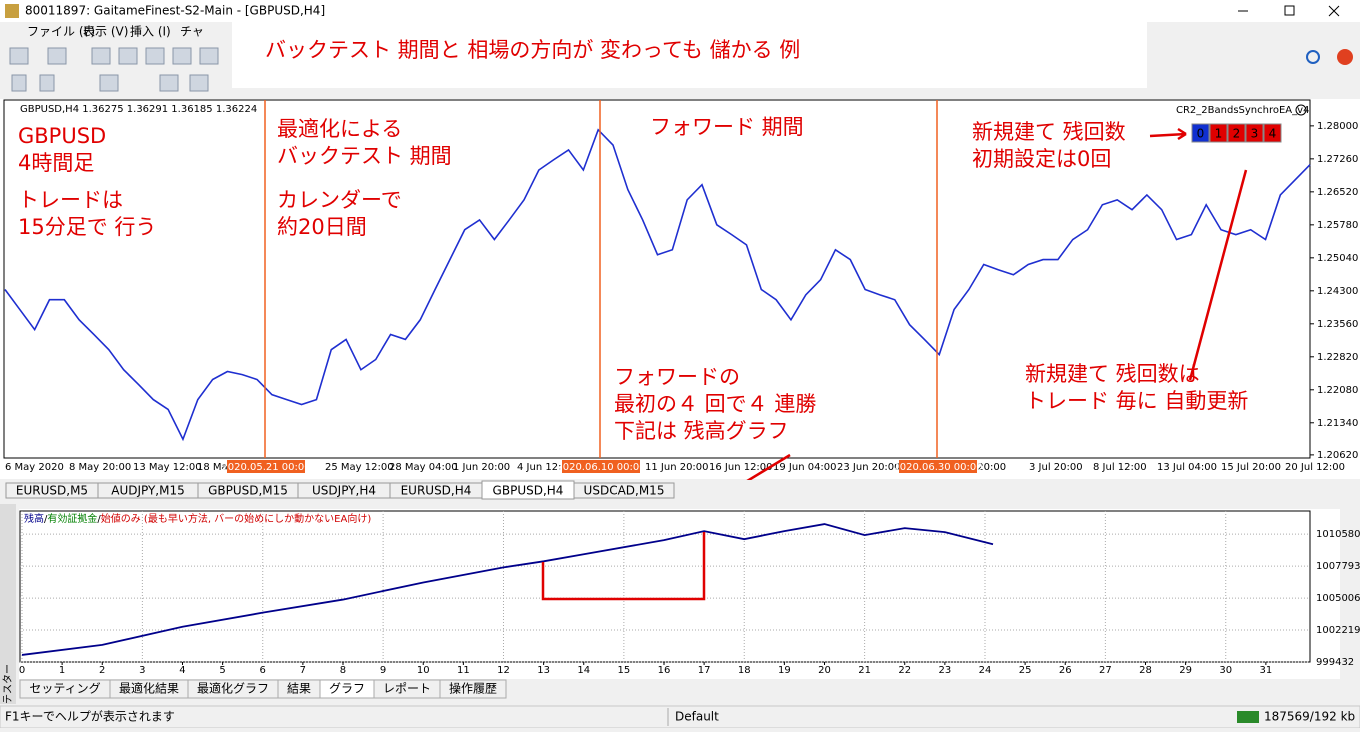  What do you see at coordinates (680, 11) in the screenshot?
I see `title-bar` at bounding box center [680, 11].